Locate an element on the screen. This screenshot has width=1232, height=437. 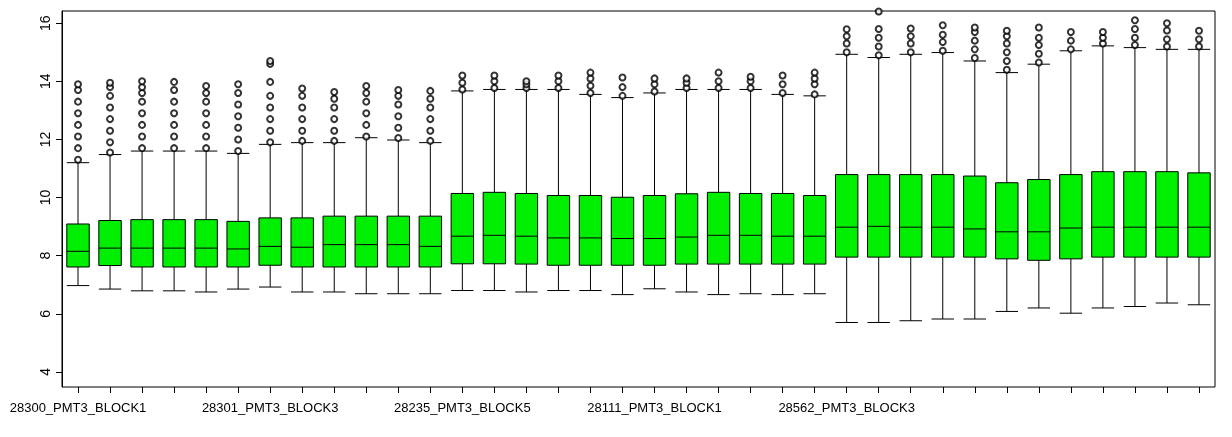
y-tick-label: 4 is located at coordinates (45, 371).